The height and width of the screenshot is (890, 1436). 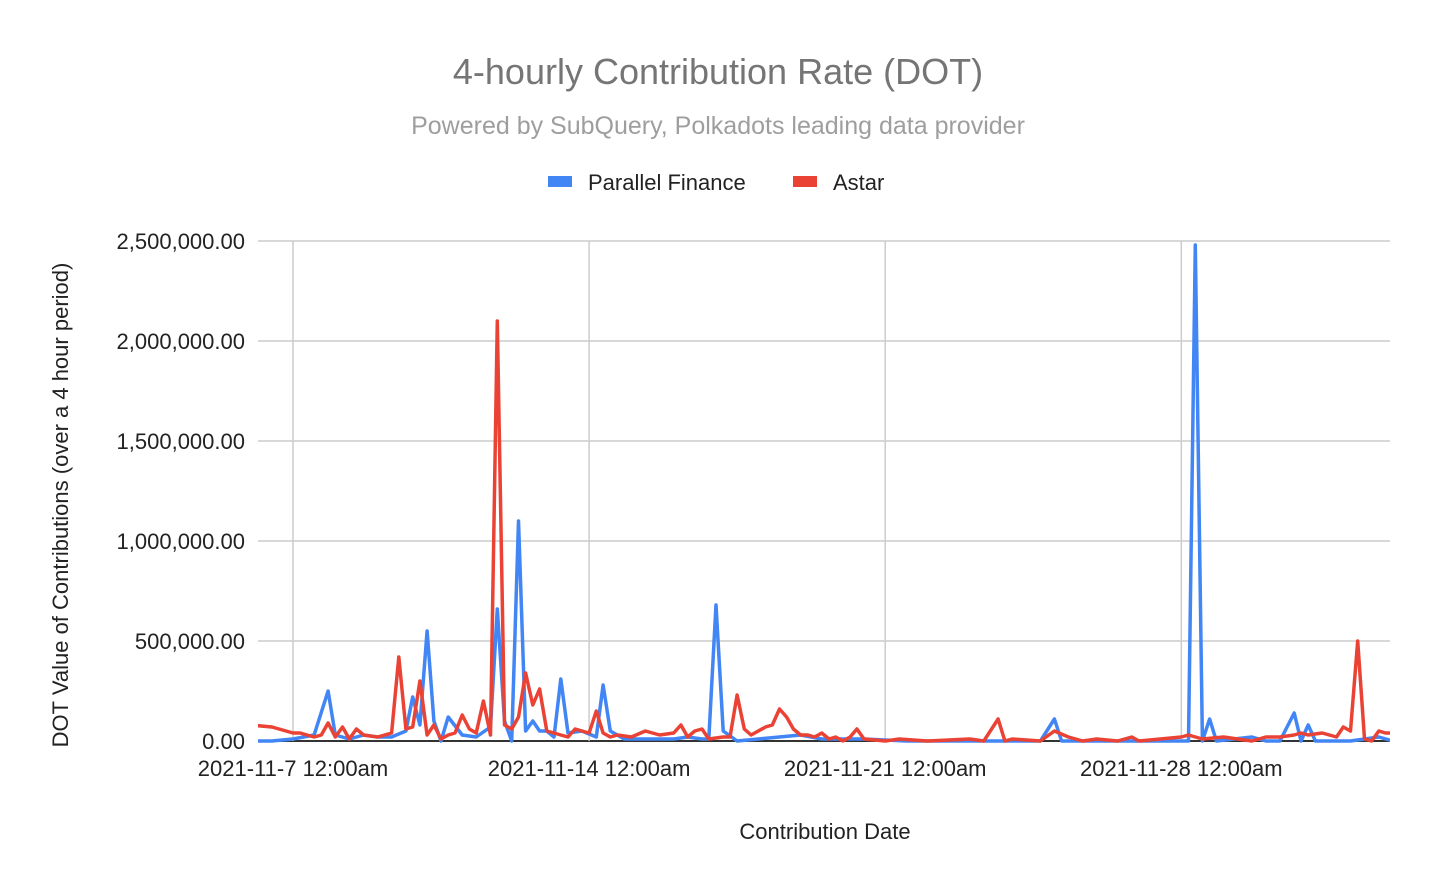 What do you see at coordinates (858, 182) in the screenshot?
I see `legend-label: Astar` at bounding box center [858, 182].